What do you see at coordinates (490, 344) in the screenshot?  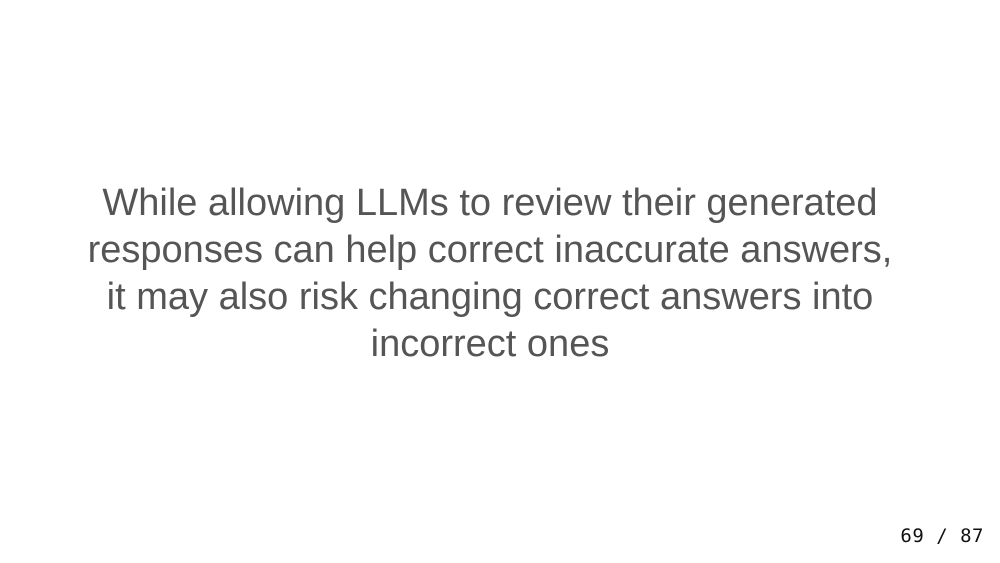 I see `slide-text-line-4: incorrect ones` at bounding box center [490, 344].